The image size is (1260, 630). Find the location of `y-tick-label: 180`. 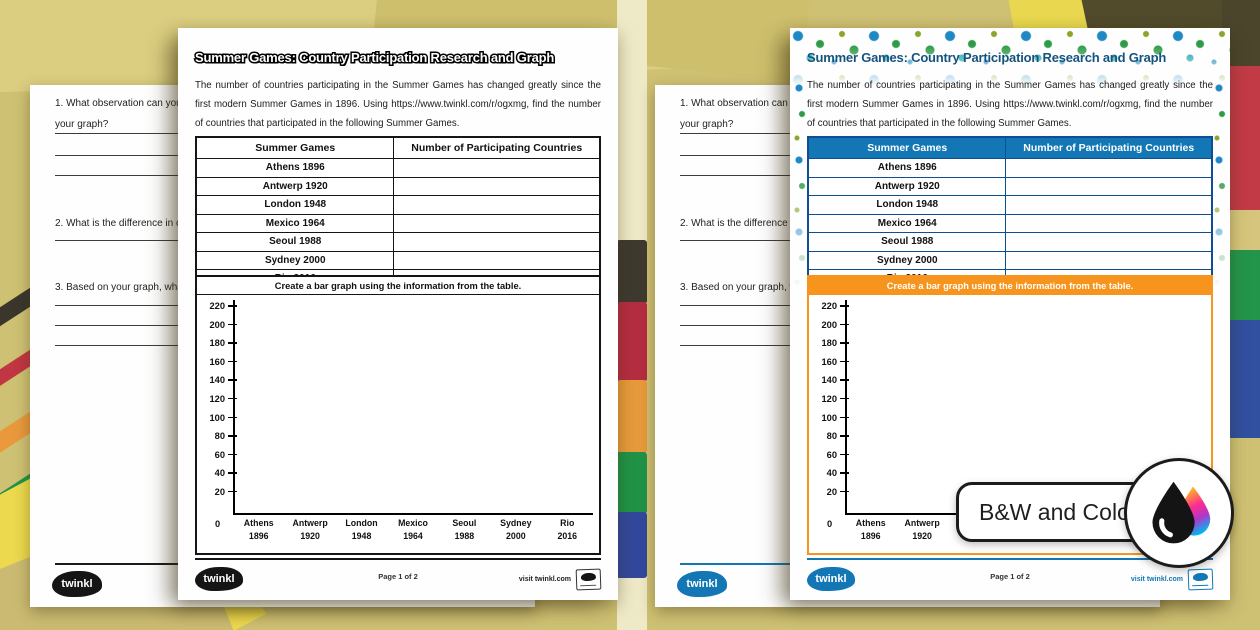

y-tick-label: 180 is located at coordinates (830, 347).